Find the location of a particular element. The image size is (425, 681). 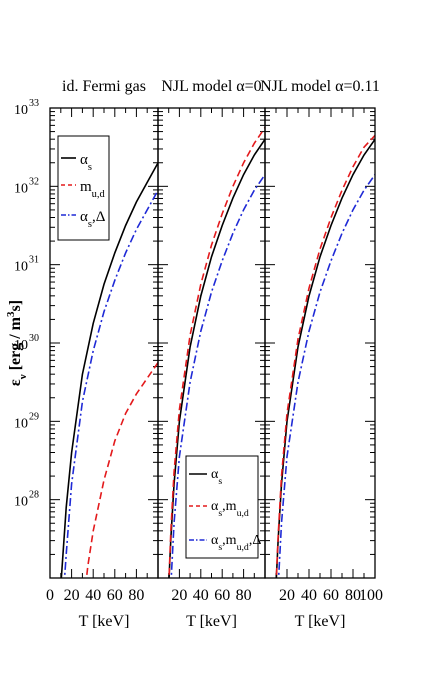

y-tick-exponent: 33 is located at coordinates (34, 103).